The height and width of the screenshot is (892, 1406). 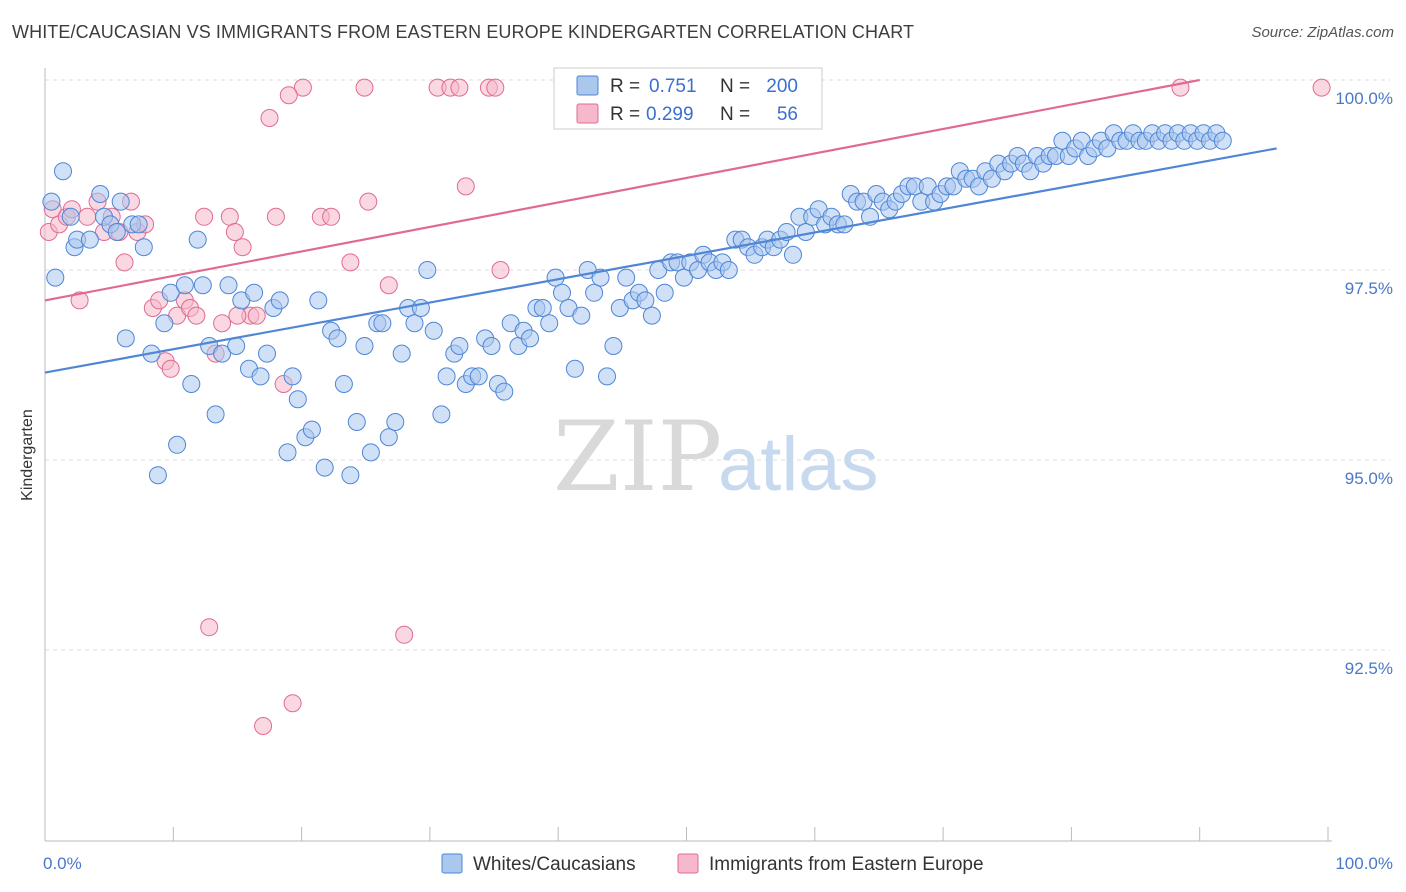 What do you see at coordinates (1369, 478) in the screenshot?
I see `y-tick-label: 95.0%` at bounding box center [1369, 478].